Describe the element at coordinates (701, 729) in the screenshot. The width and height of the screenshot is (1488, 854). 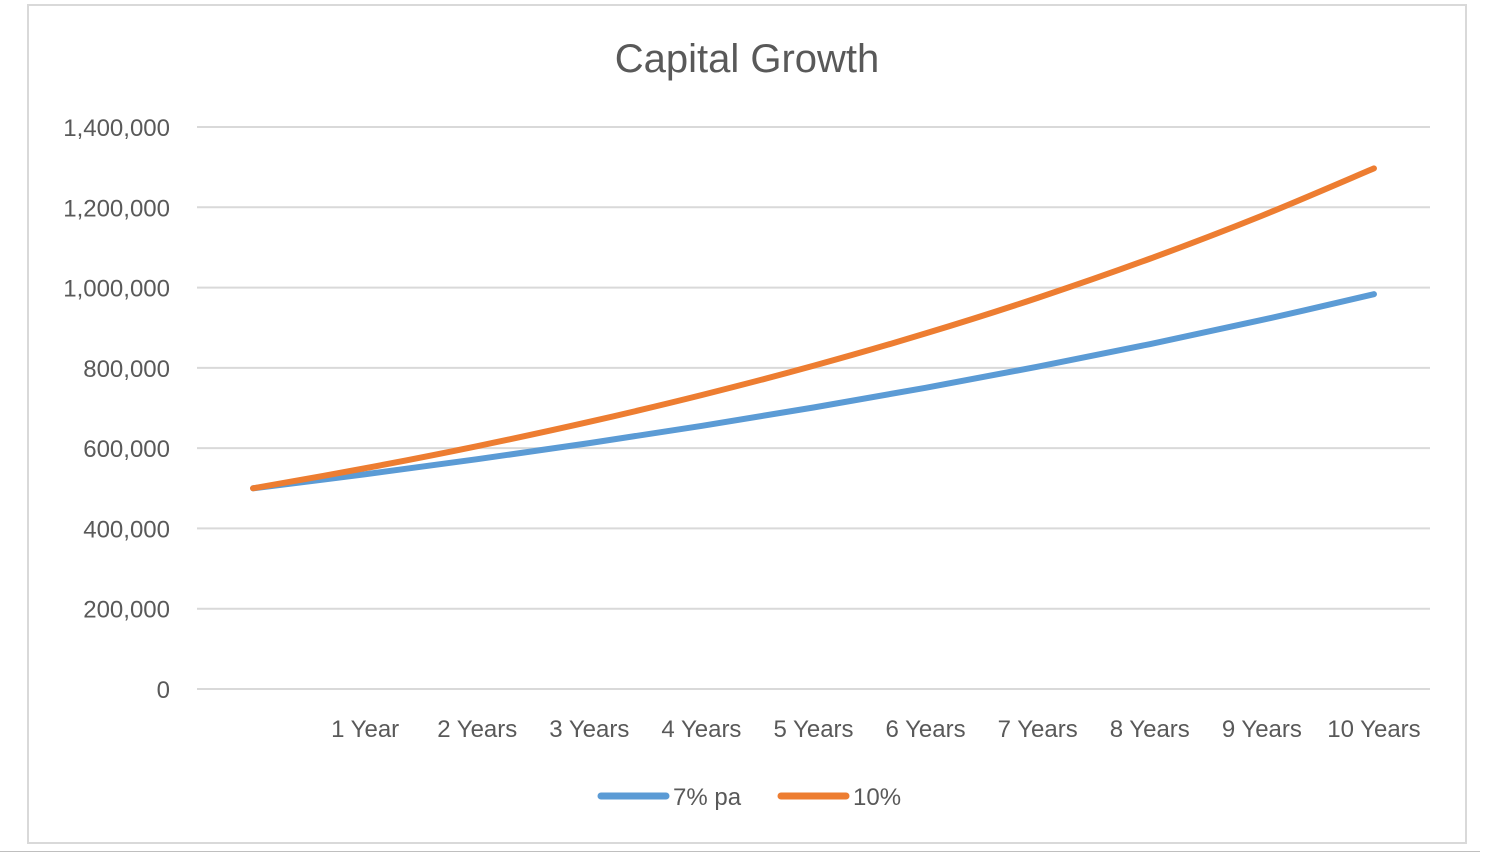
I see `x-tick-label: 4 Years` at that location.